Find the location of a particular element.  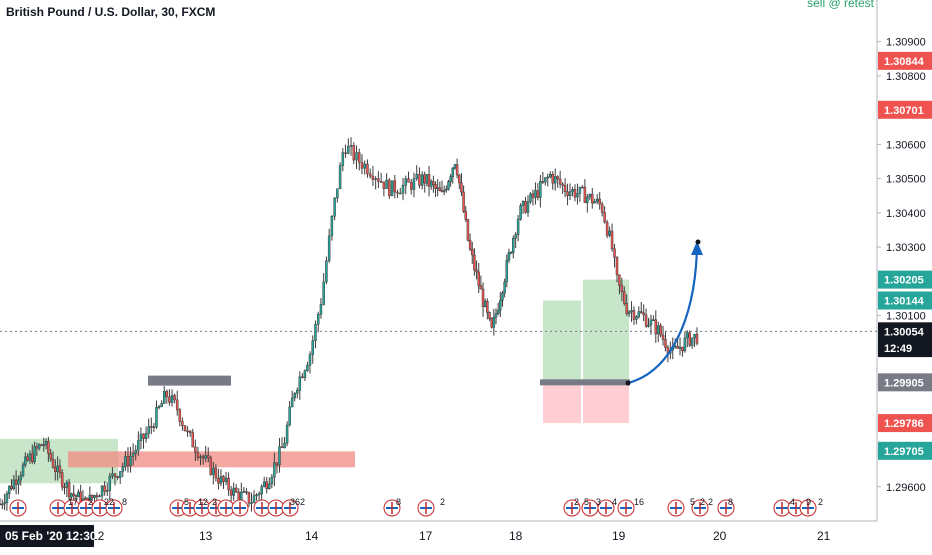

x-tick-label: 19 is located at coordinates (619, 536).